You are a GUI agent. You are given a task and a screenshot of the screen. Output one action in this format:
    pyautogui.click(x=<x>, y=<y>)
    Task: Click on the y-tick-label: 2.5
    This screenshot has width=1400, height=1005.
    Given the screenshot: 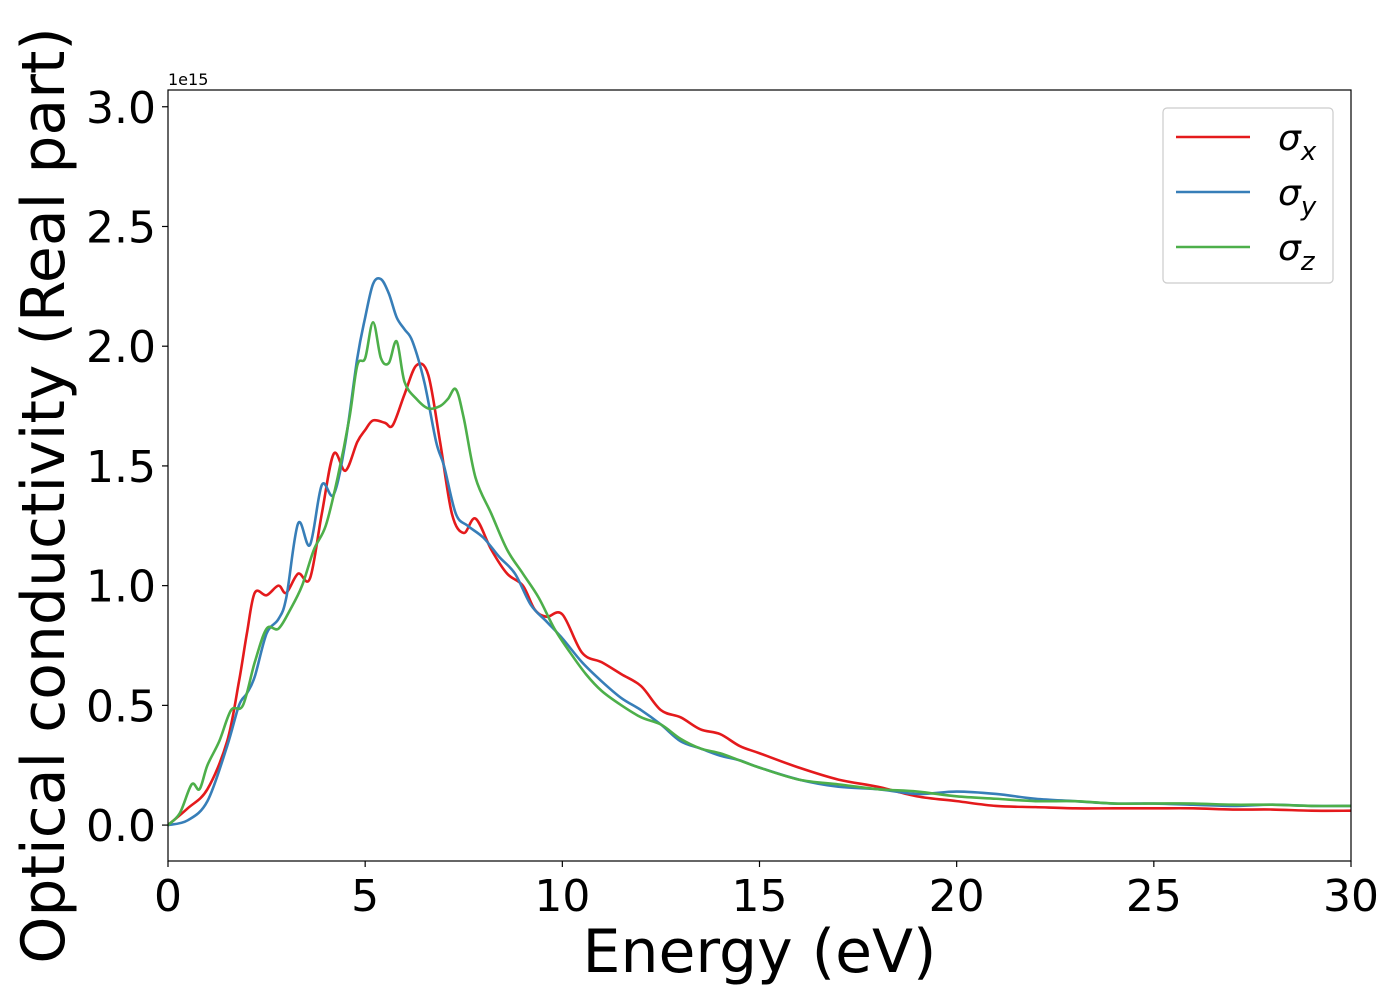 What is the action you would take?
    pyautogui.click(x=121, y=227)
    